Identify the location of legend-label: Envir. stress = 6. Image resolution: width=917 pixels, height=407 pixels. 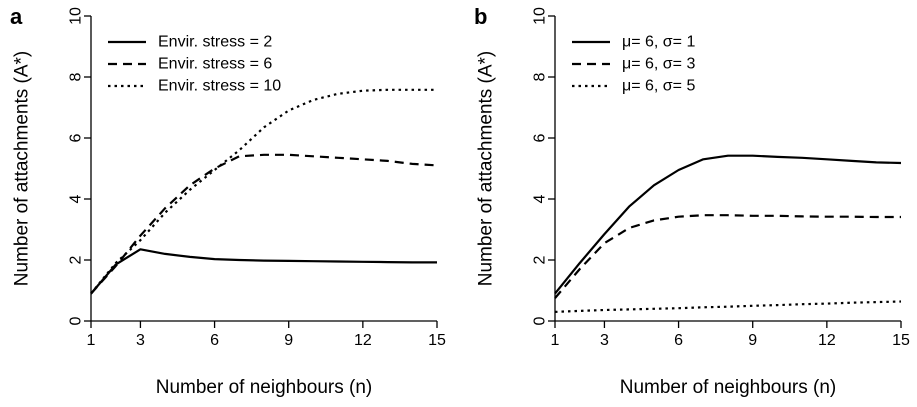
(215, 64).